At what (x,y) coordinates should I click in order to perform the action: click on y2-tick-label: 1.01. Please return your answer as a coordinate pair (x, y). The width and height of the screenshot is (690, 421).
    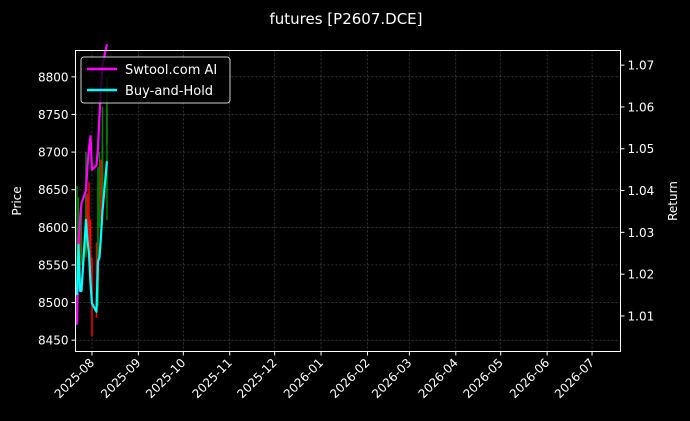
    Looking at the image, I should click on (641, 316).